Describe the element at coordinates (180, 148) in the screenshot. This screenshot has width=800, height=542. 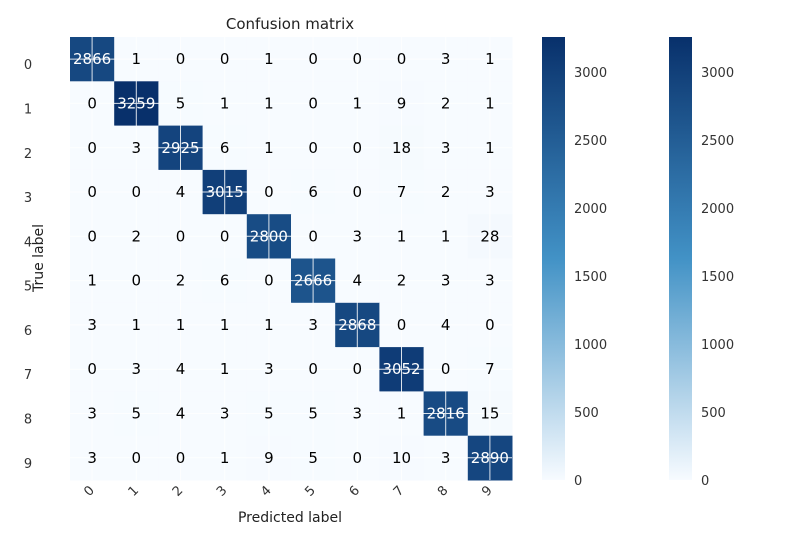
I see `cell-value-label: 2925` at that location.